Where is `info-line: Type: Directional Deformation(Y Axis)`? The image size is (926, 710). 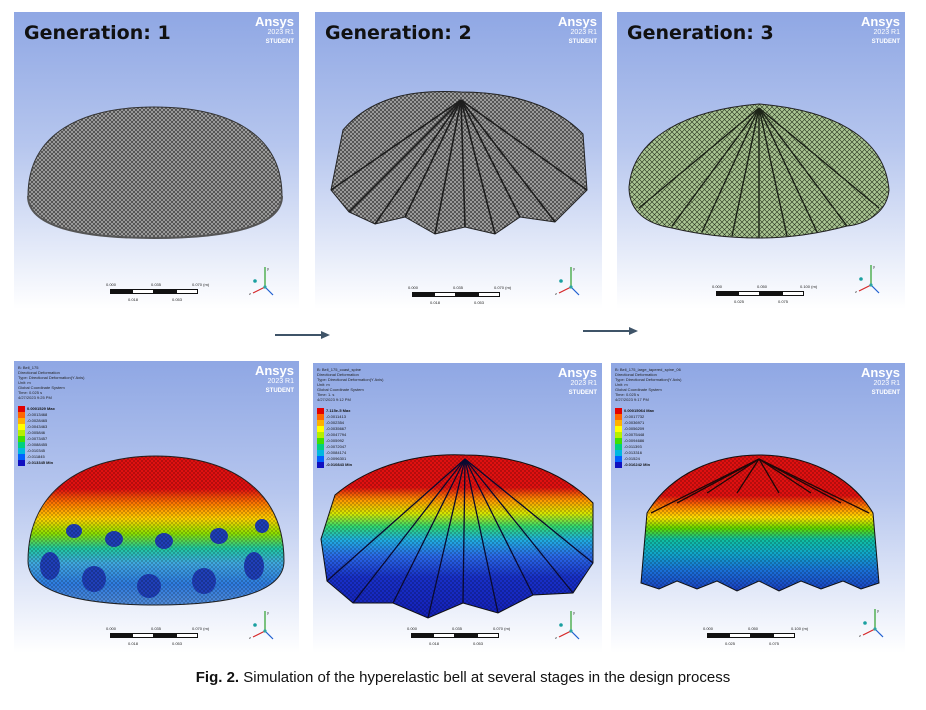 info-line: Type: Directional Deformation(Y Axis) is located at coordinates (648, 379).